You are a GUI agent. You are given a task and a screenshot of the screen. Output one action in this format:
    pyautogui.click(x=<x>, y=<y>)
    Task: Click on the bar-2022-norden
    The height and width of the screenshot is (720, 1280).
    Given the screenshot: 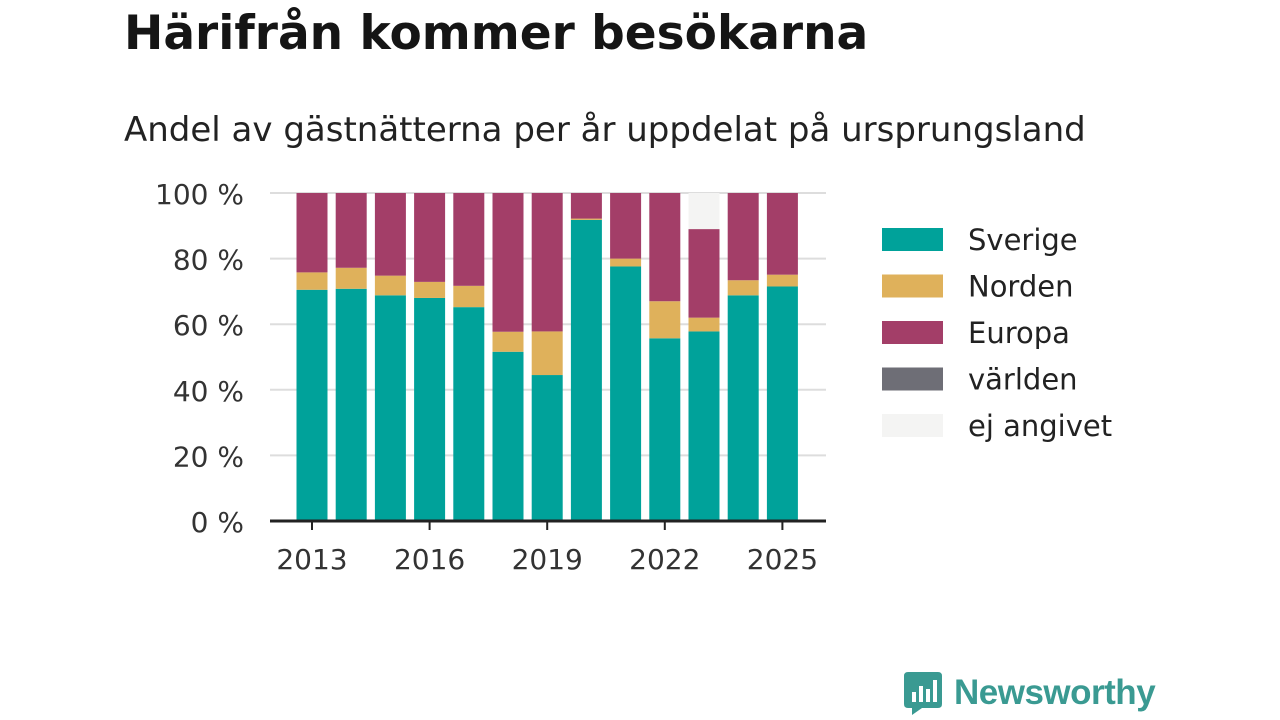 What is the action you would take?
    pyautogui.click(x=665, y=320)
    